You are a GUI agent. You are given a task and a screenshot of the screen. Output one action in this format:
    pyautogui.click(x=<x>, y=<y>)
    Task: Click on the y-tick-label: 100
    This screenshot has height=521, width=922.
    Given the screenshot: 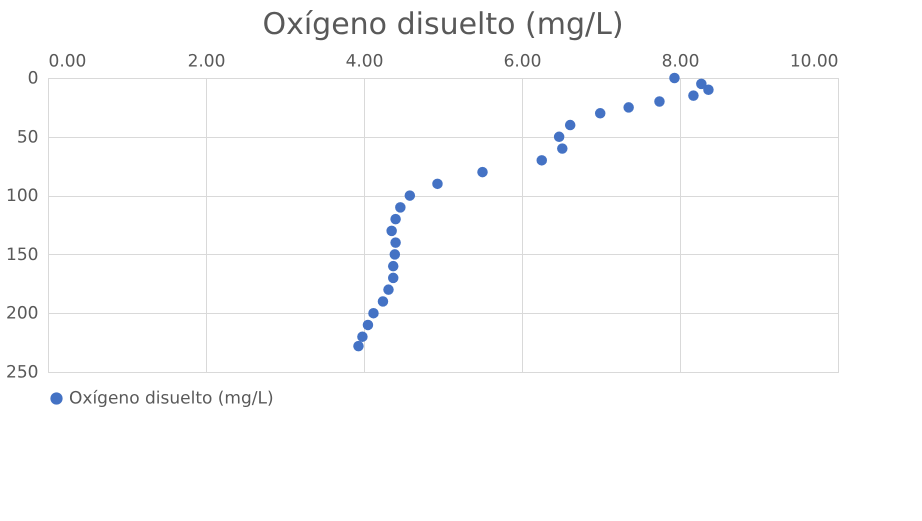 What is the action you would take?
    pyautogui.click(x=22, y=196)
    